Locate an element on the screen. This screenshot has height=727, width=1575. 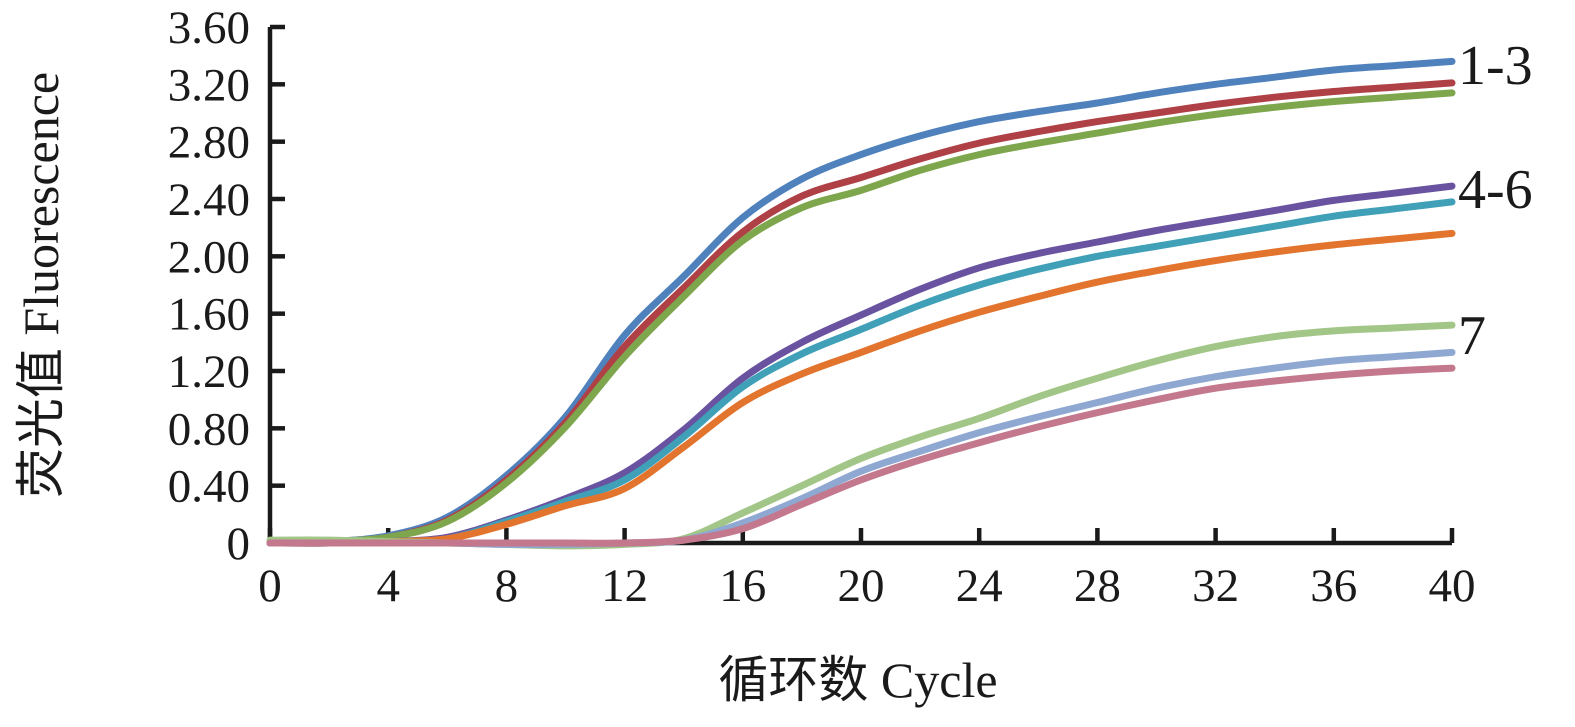
y-tick-label: 3.60 is located at coordinates (209, 28).